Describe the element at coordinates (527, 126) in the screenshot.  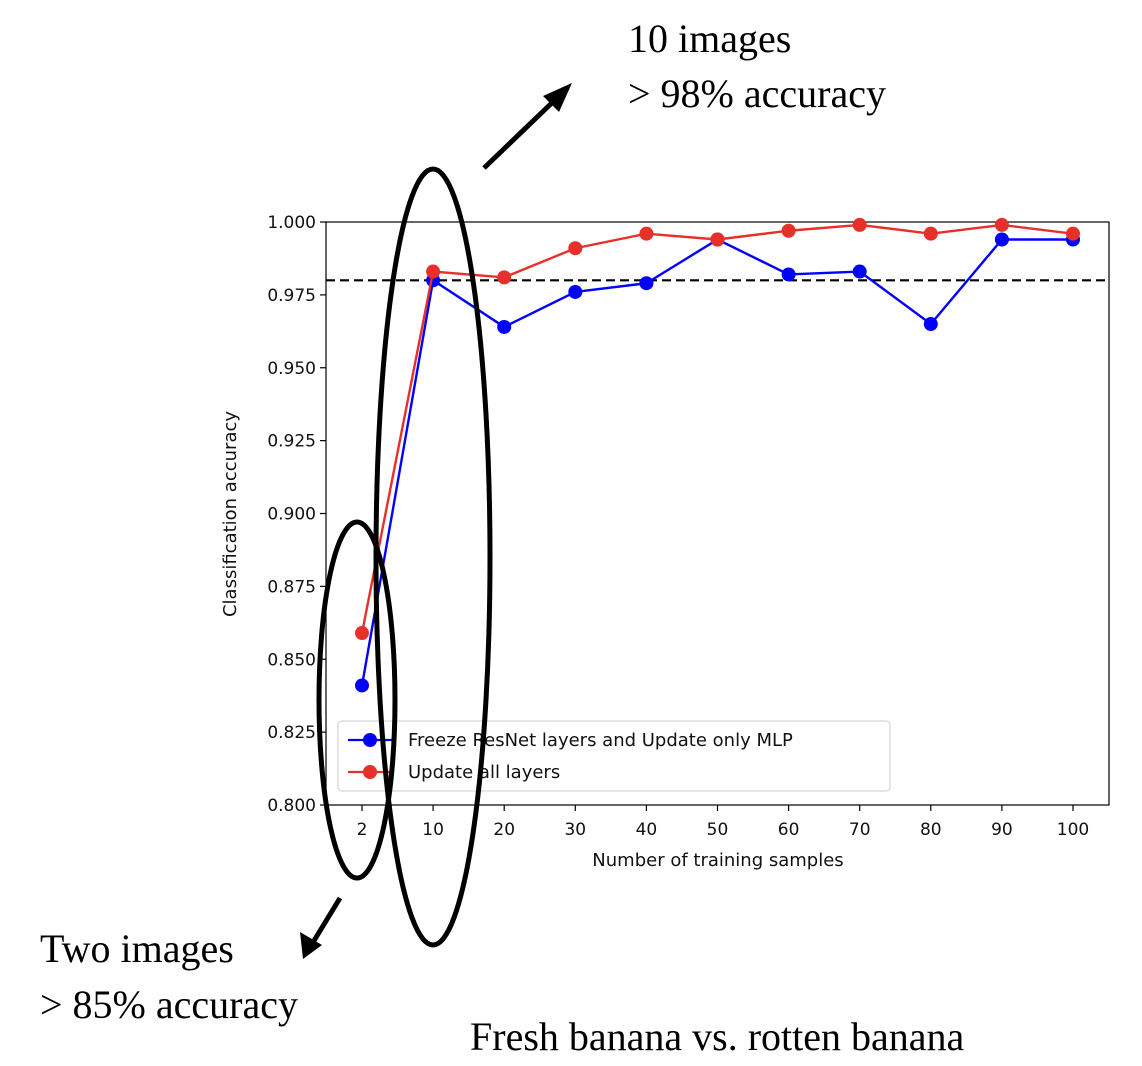
I see `arrow-to-top-annotation` at that location.